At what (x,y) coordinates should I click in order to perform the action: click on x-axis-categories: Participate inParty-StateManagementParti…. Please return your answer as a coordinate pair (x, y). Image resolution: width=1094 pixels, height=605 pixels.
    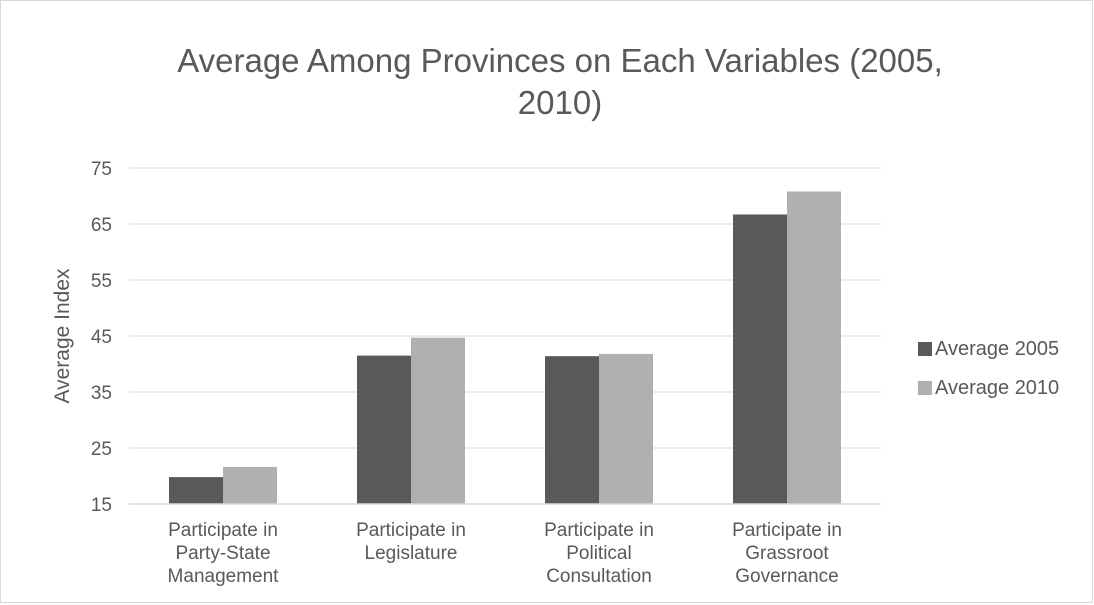
    Looking at the image, I should click on (505, 553).